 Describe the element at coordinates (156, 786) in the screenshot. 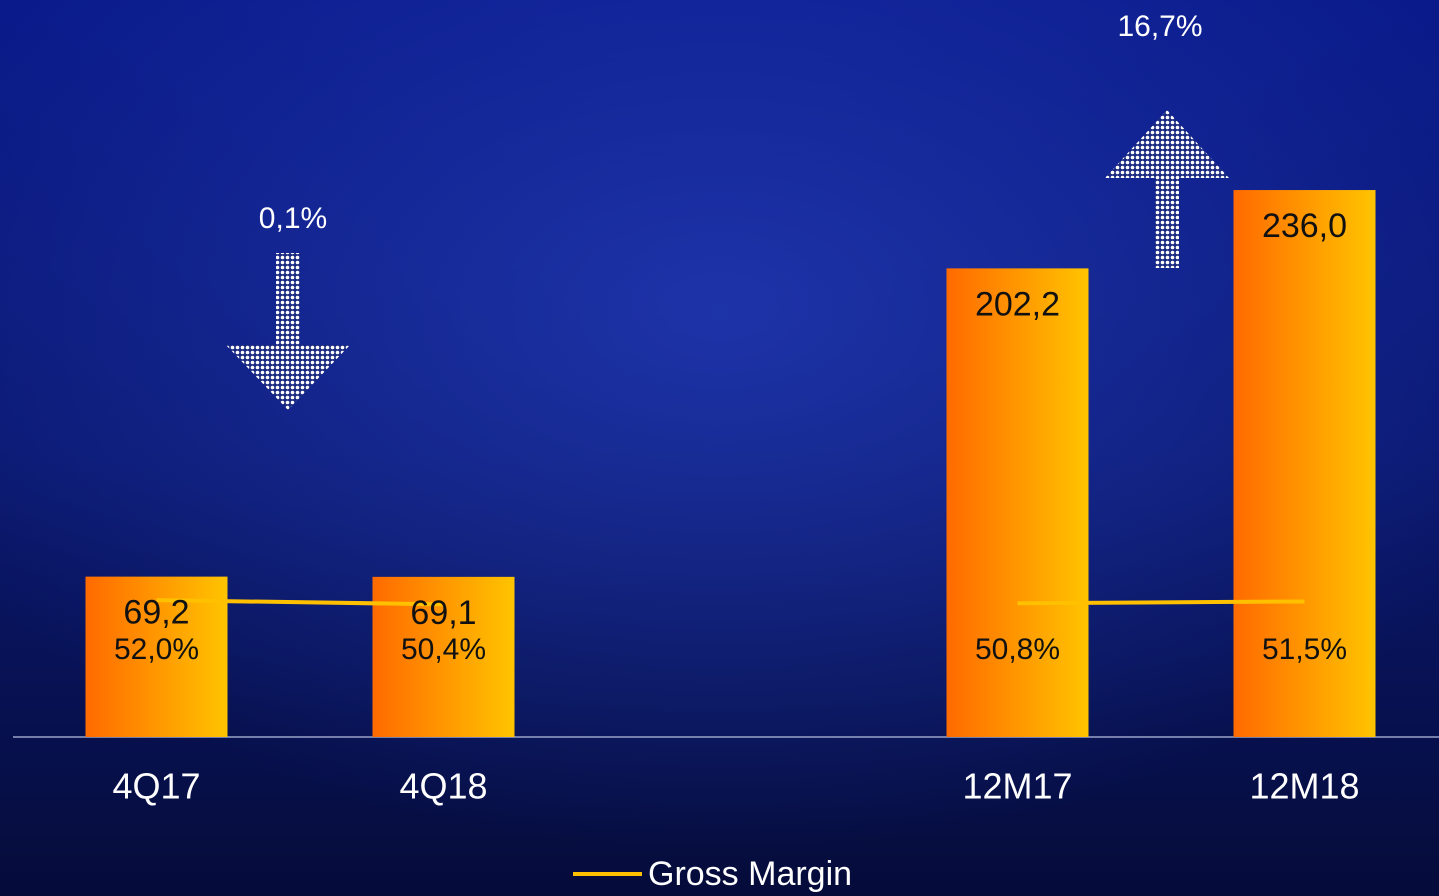

I see `x-tick-label: 4Q17` at that location.